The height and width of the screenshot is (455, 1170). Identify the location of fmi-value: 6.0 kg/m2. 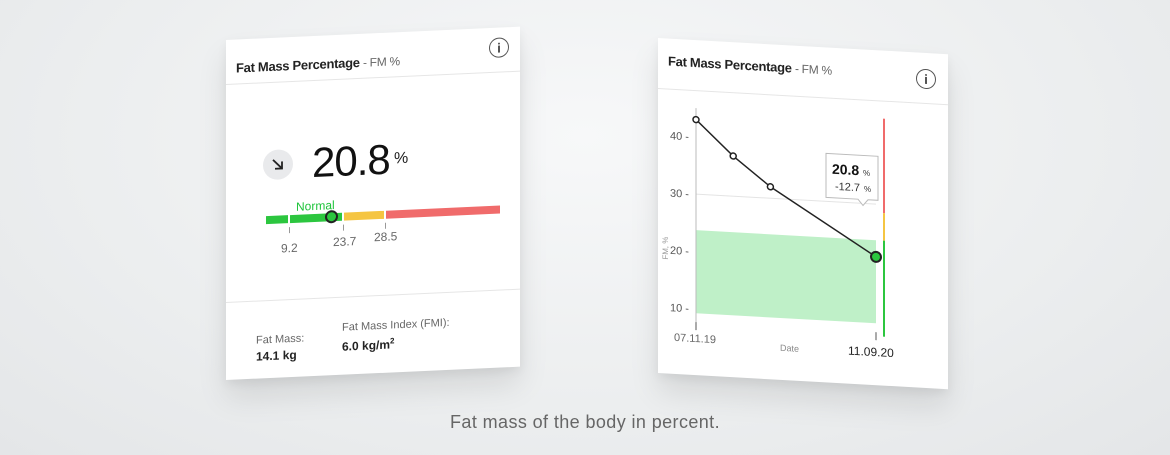
(368, 344).